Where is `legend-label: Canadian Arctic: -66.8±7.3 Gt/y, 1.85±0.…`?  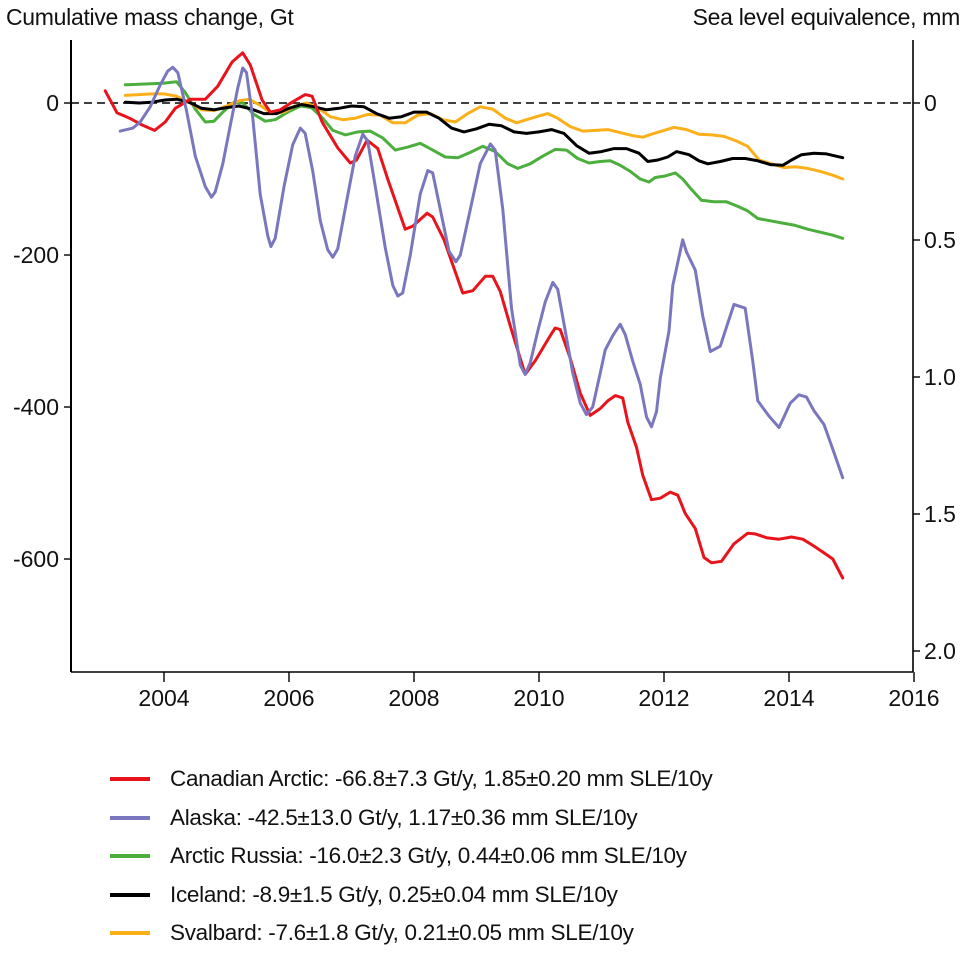 legend-label: Canadian Arctic: -66.8±7.3 Gt/y, 1.85±0.… is located at coordinates (441, 779).